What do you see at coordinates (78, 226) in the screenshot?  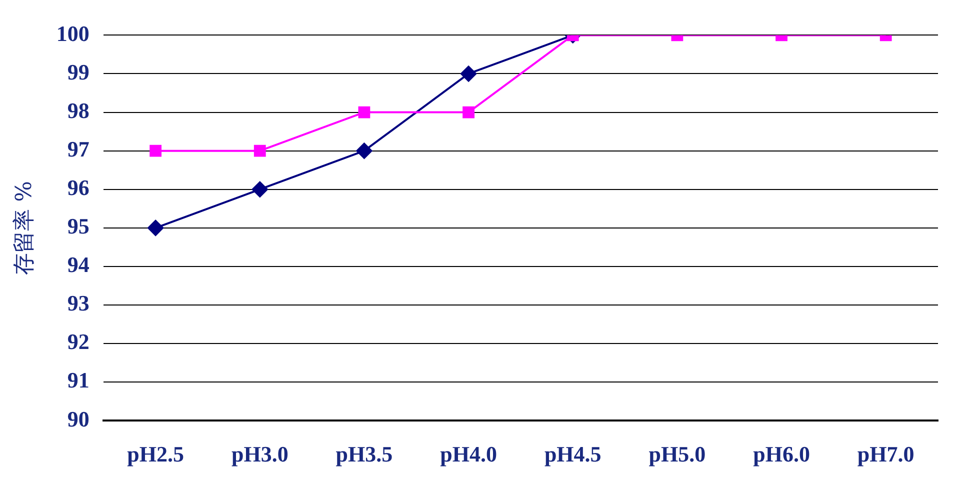 I see `y-tick-label: 95` at bounding box center [78, 226].